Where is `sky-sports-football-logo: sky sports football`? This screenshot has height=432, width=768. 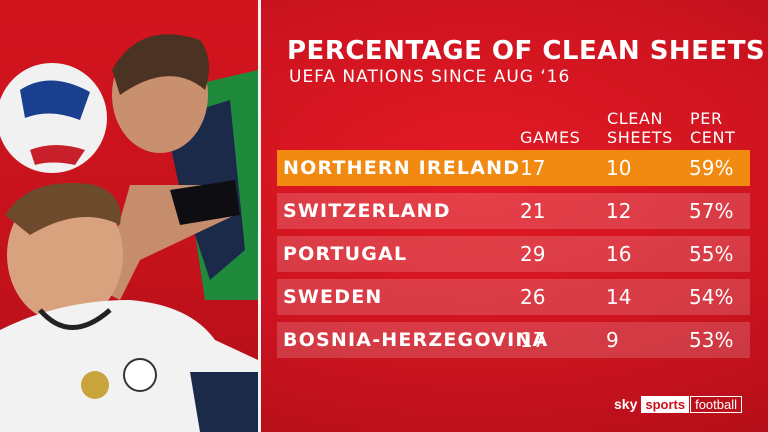 sky-sports-football-logo: sky sports football is located at coordinates (678, 404).